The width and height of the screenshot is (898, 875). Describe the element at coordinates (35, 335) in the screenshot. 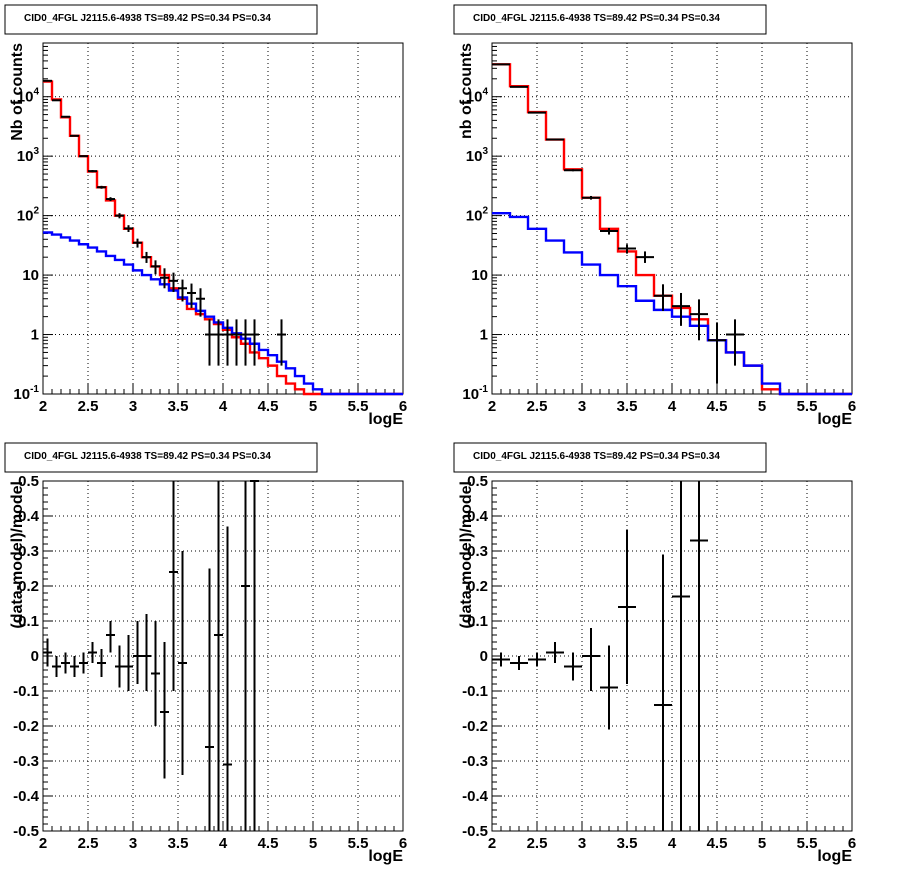

I see `y-tick-label: 1` at that location.